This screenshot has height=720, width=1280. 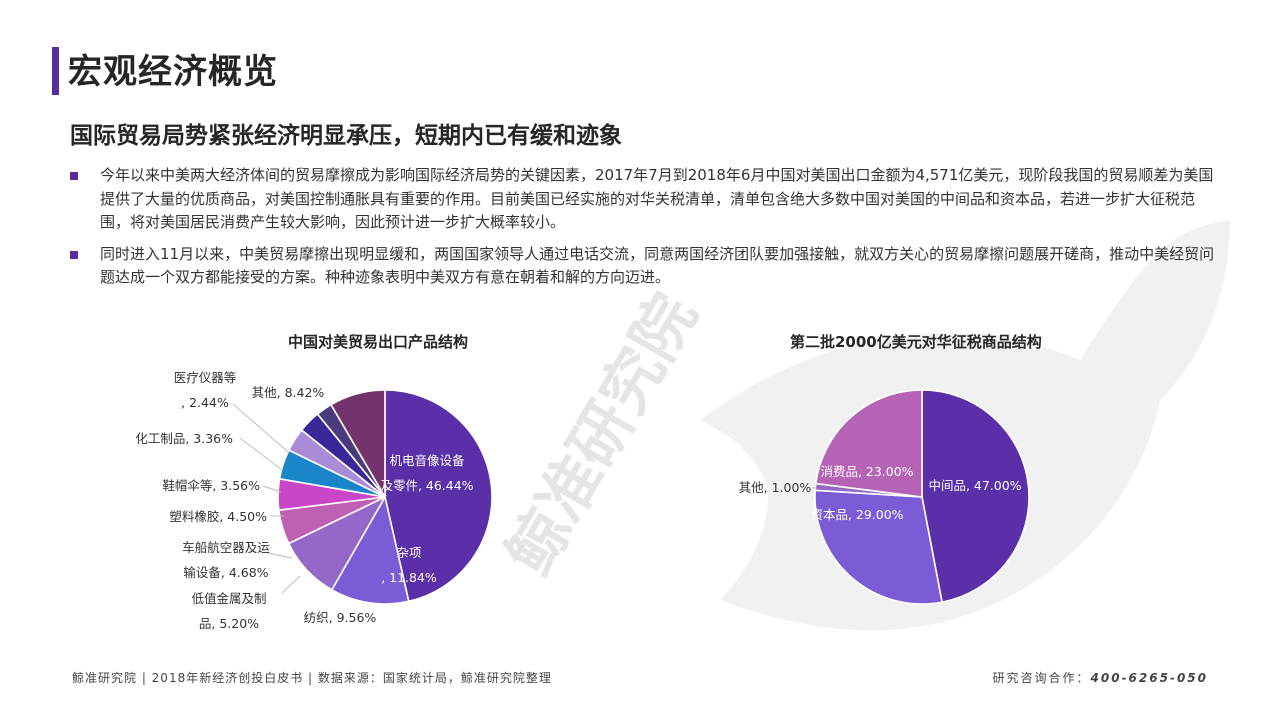 I want to click on data-label: 资本品, 29.00%, so click(x=856, y=514).